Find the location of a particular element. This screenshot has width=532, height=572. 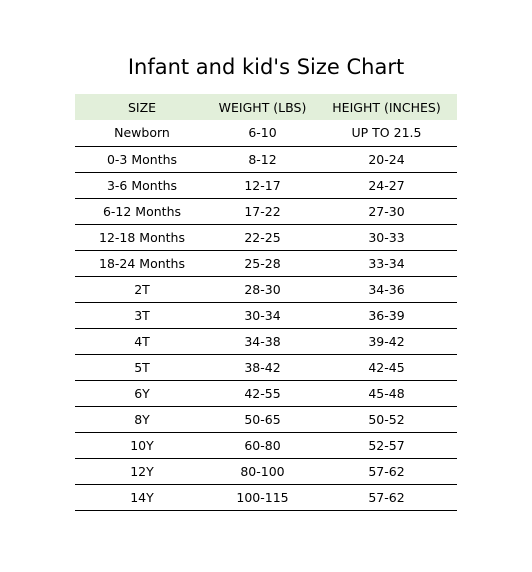

table-row: 2T 28-30 34-36 is located at coordinates (266, 289).